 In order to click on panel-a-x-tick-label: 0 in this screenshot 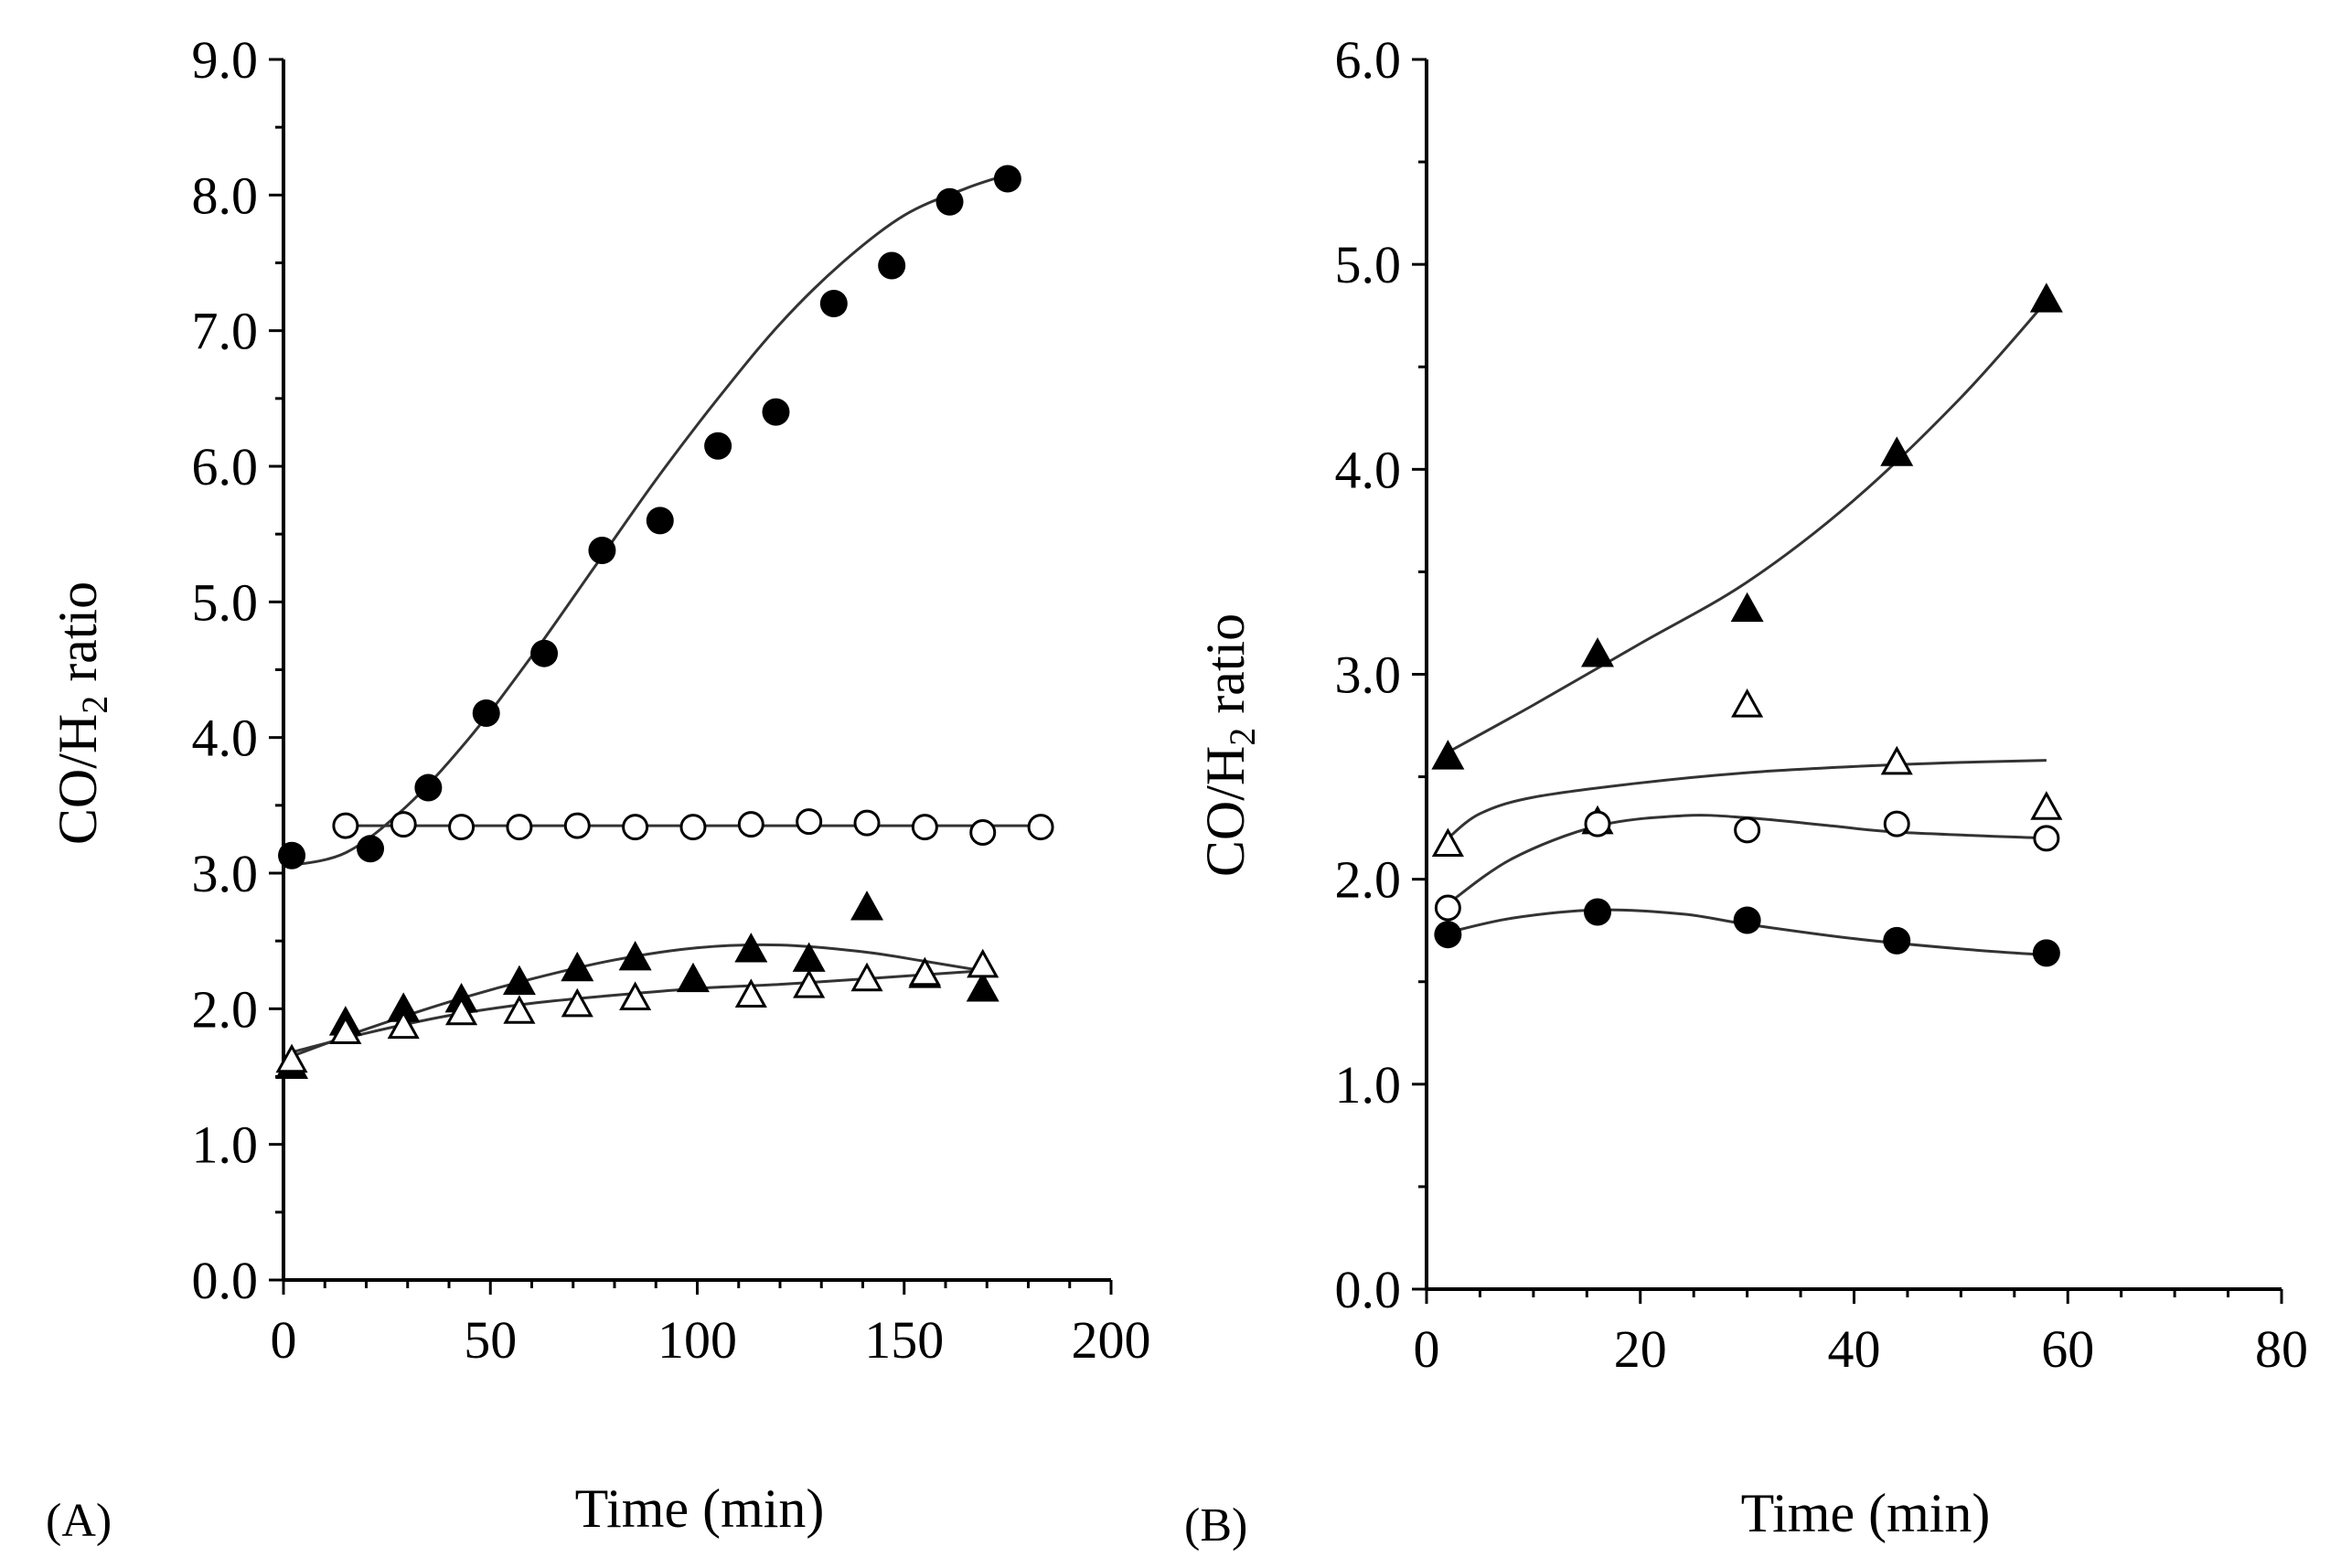, I will do `click(284, 1340)`.